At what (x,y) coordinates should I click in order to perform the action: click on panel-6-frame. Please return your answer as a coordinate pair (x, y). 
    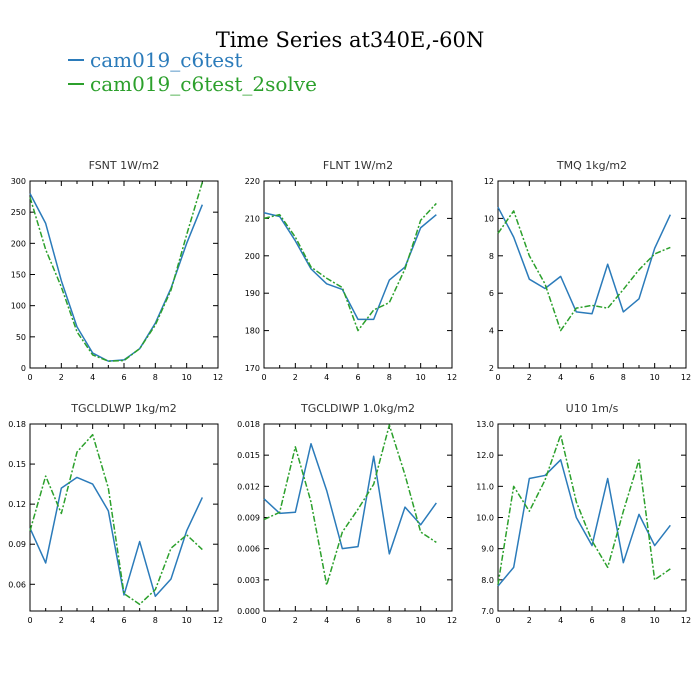
    Looking at the image, I should click on (592, 517).